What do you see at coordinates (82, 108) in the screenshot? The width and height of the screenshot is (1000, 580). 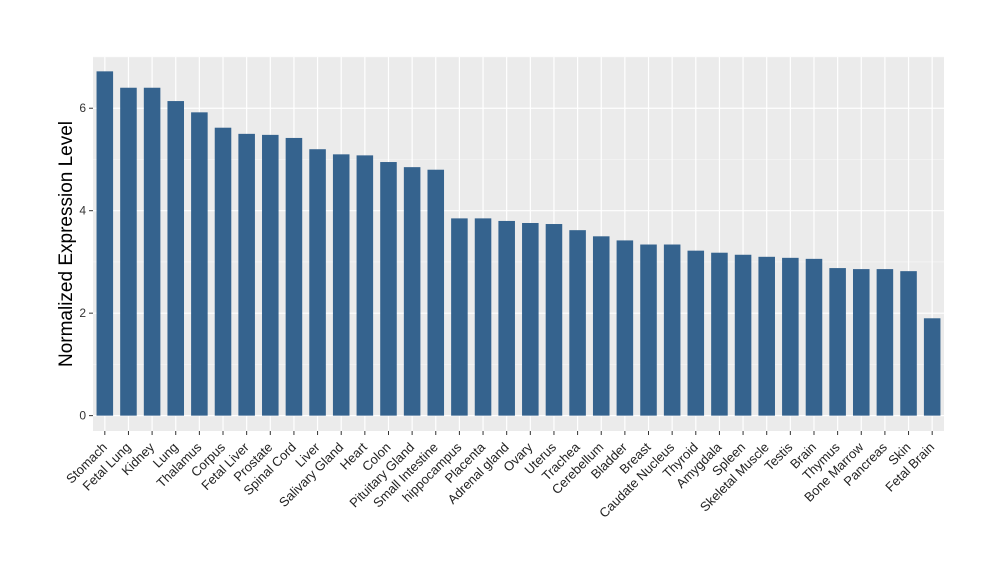 I see `y-tick-label: 6` at bounding box center [82, 108].